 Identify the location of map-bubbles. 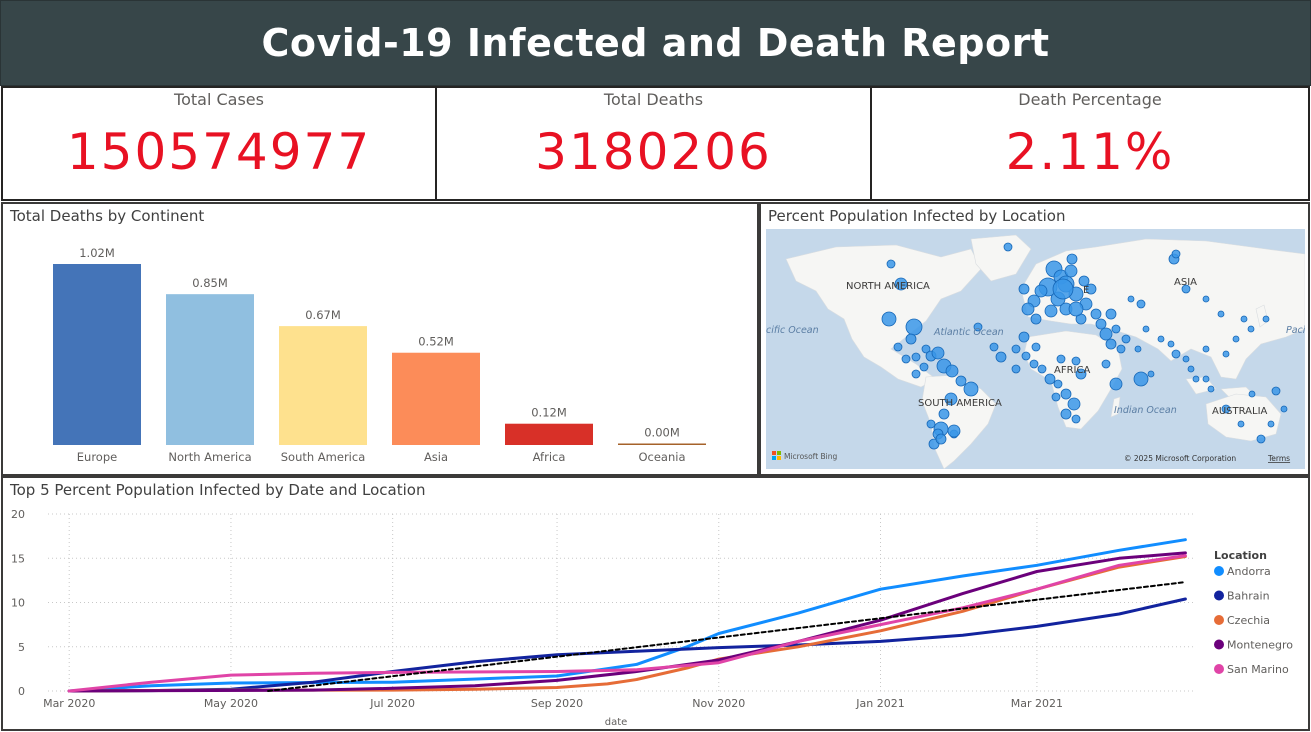
(1084, 346).